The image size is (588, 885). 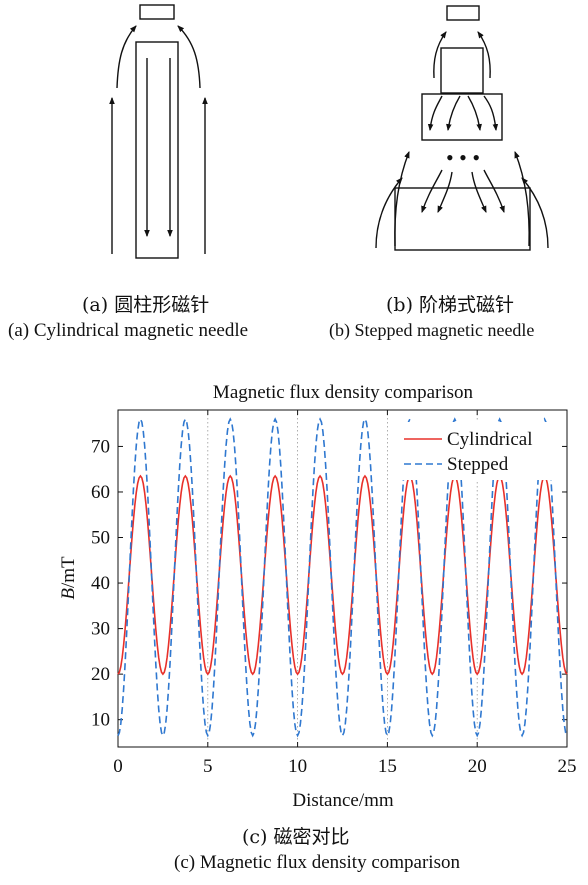 I want to click on x-tick-label: 15, so click(x=387, y=766).